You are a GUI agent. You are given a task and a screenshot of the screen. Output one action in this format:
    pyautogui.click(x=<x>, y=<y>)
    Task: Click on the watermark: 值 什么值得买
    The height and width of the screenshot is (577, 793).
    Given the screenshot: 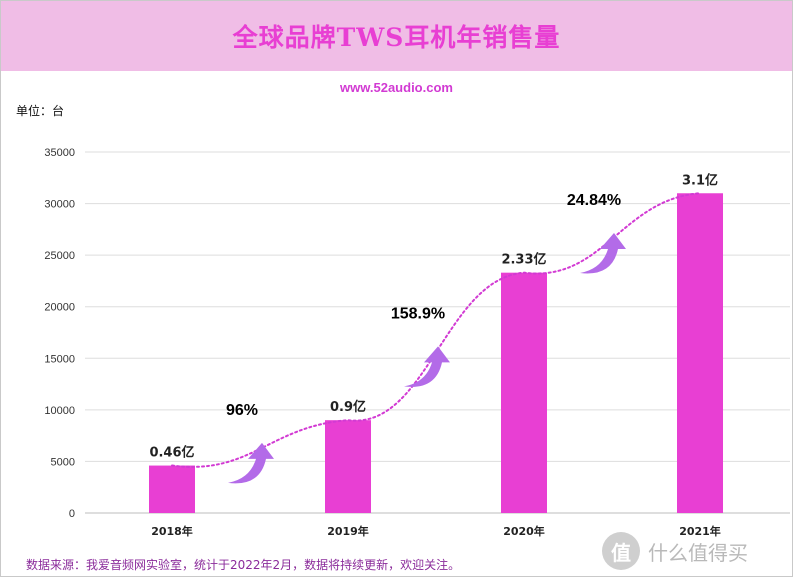 What is the action you would take?
    pyautogui.click(x=675, y=551)
    